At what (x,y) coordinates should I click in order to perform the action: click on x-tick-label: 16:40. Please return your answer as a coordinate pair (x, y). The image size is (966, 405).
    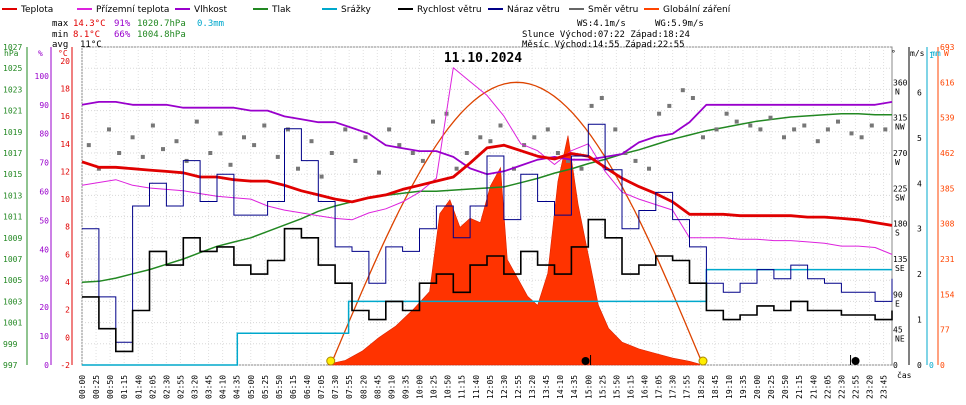
    Looking at the image, I should click on (645, 387).